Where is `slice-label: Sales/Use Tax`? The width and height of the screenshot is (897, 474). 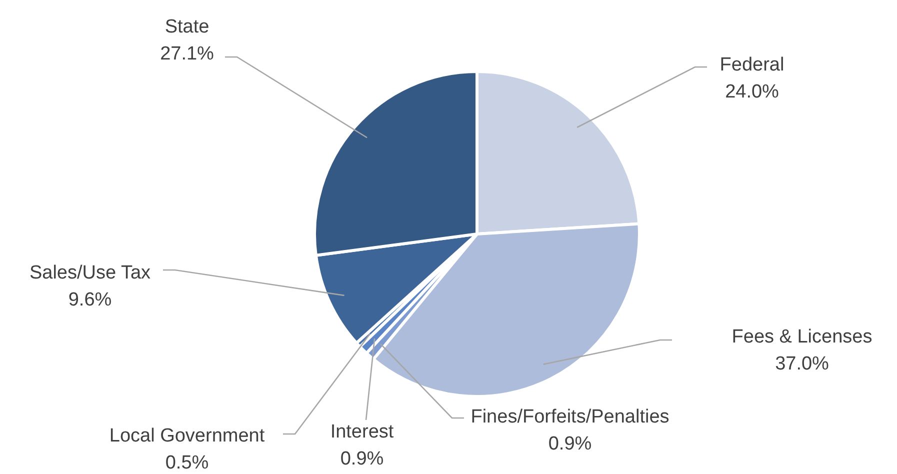 slice-label: Sales/Use Tax is located at coordinates (90, 273).